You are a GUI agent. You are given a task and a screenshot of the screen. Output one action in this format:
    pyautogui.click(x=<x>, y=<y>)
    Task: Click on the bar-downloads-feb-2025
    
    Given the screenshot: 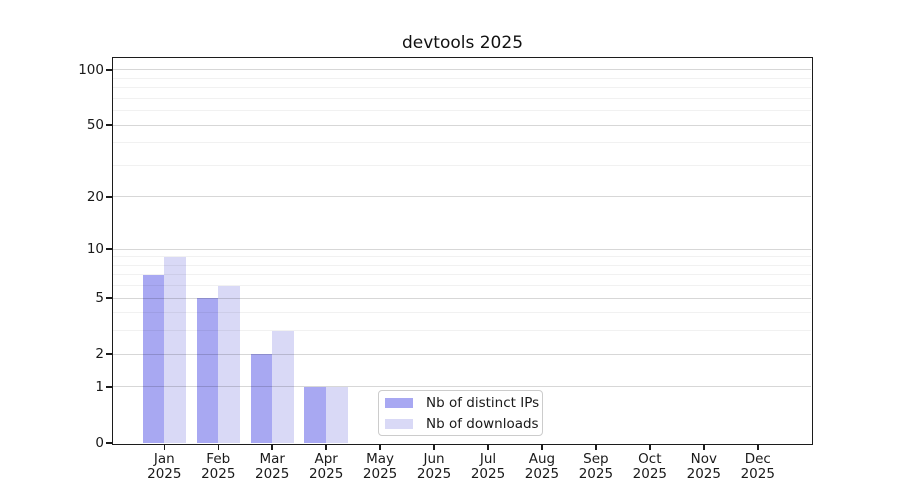 What is the action you would take?
    pyautogui.click(x=229, y=364)
    